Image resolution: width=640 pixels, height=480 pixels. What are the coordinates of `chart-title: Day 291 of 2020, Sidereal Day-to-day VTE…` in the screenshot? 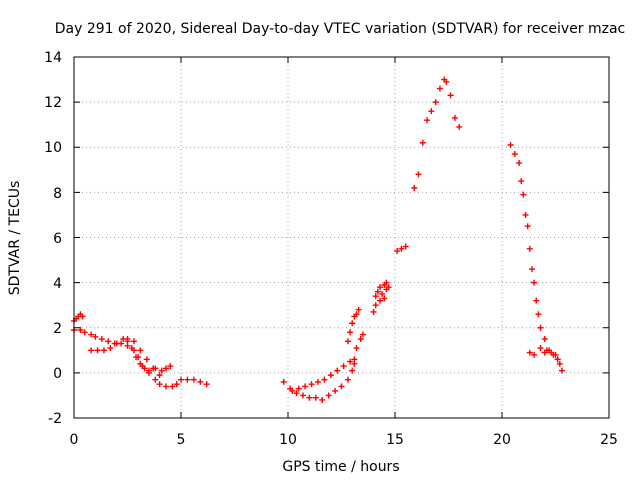 It's located at (340, 29).